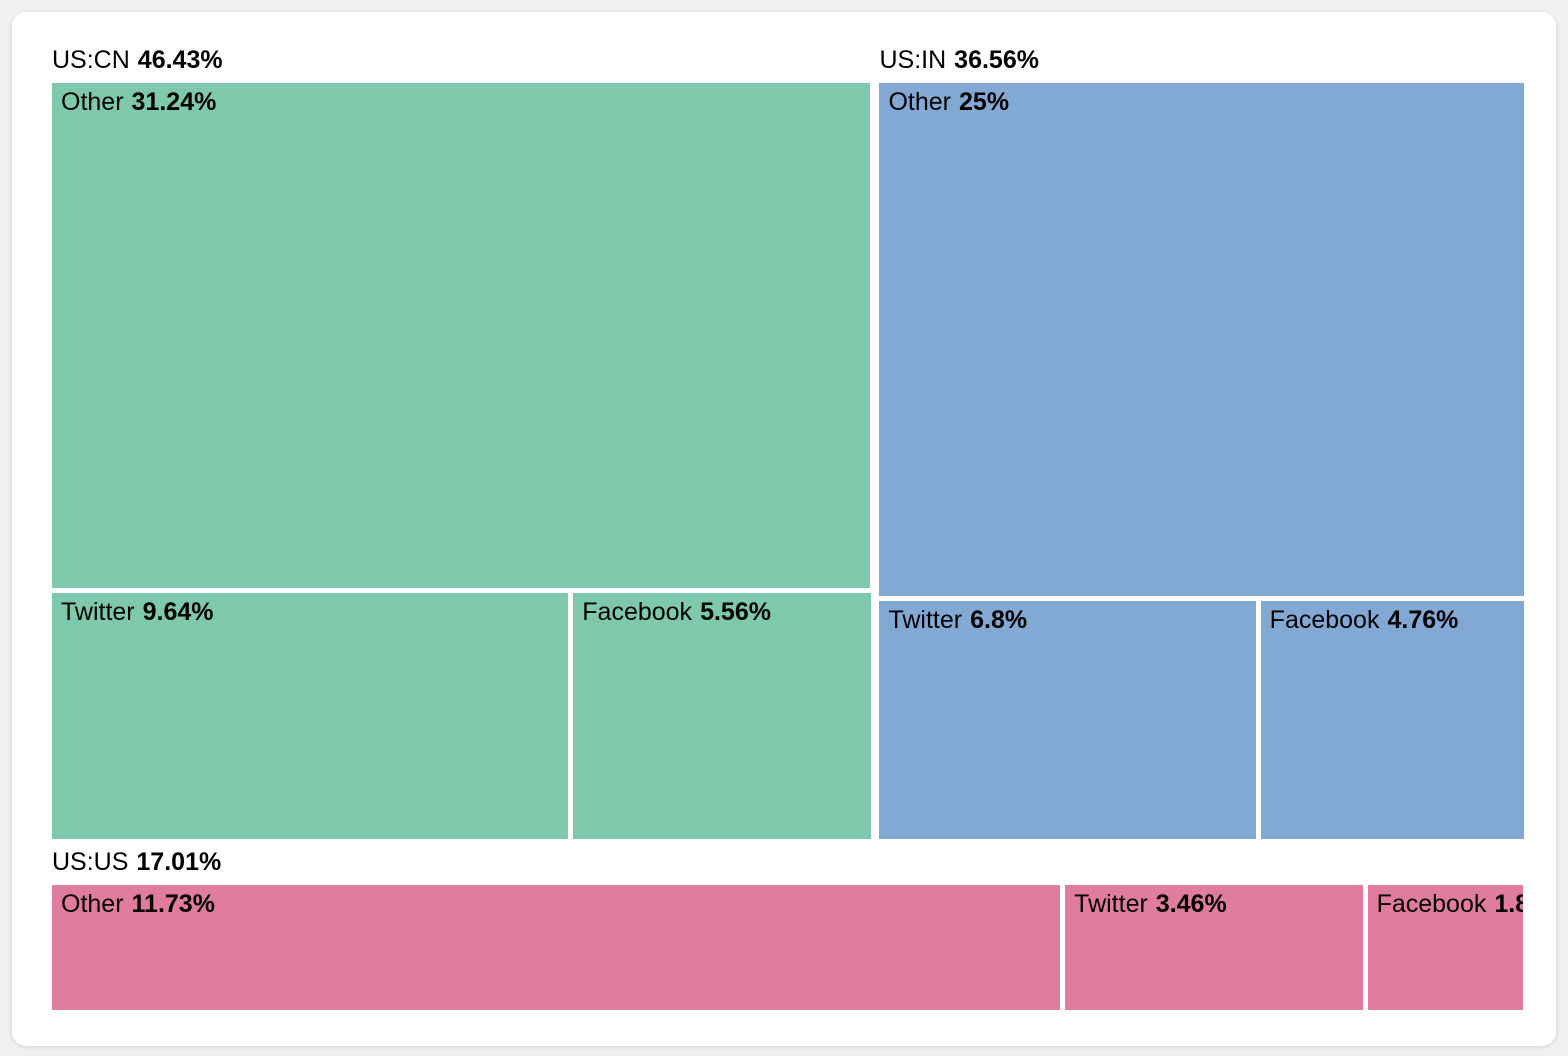  Describe the element at coordinates (722, 716) in the screenshot. I see `treemap-cell-us-cn-facebook: Facebook 5.56%` at that location.